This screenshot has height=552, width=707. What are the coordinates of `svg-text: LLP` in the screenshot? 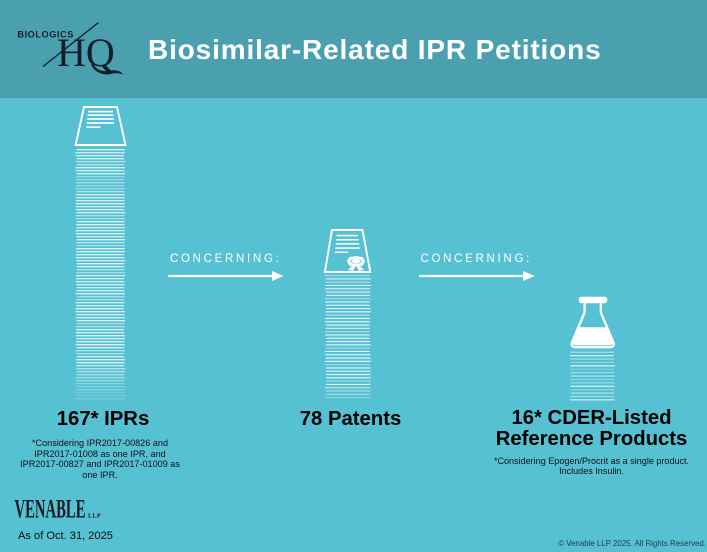 It's located at (94, 516).